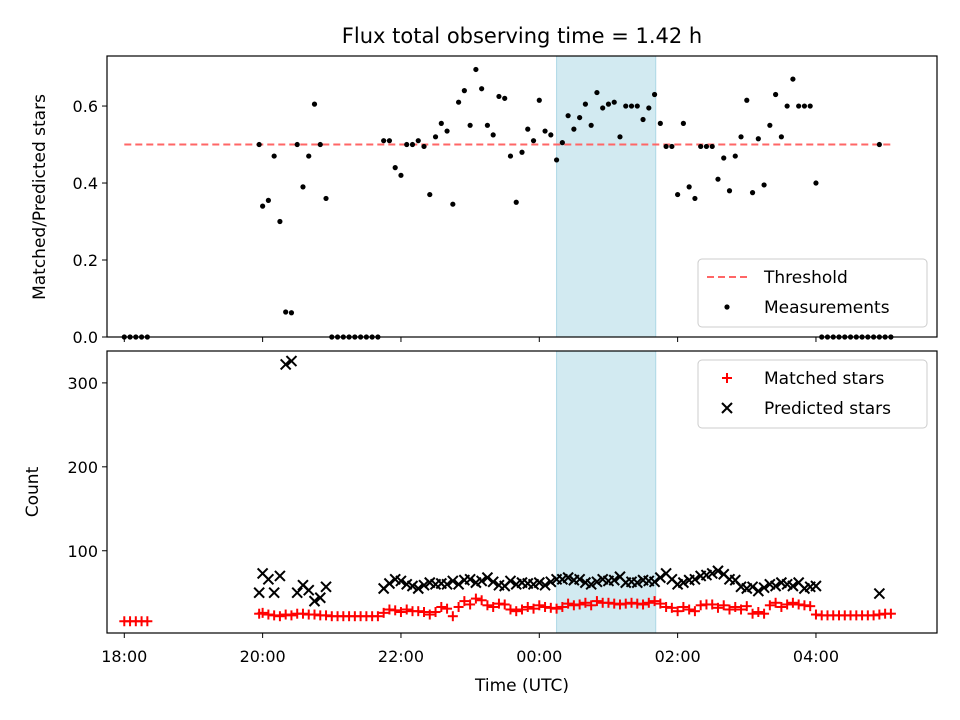 The image size is (960, 720). What do you see at coordinates (606, 492) in the screenshot?
I see `highlight-span` at bounding box center [606, 492].